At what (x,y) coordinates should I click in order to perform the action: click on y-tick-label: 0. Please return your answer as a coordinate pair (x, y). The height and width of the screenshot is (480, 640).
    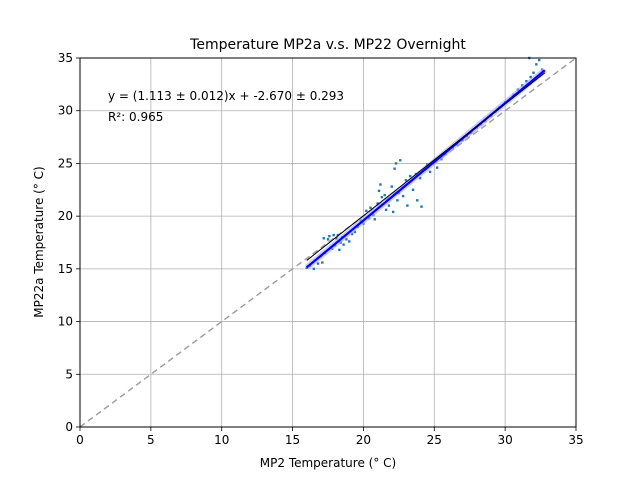
    Looking at the image, I should click on (69, 427).